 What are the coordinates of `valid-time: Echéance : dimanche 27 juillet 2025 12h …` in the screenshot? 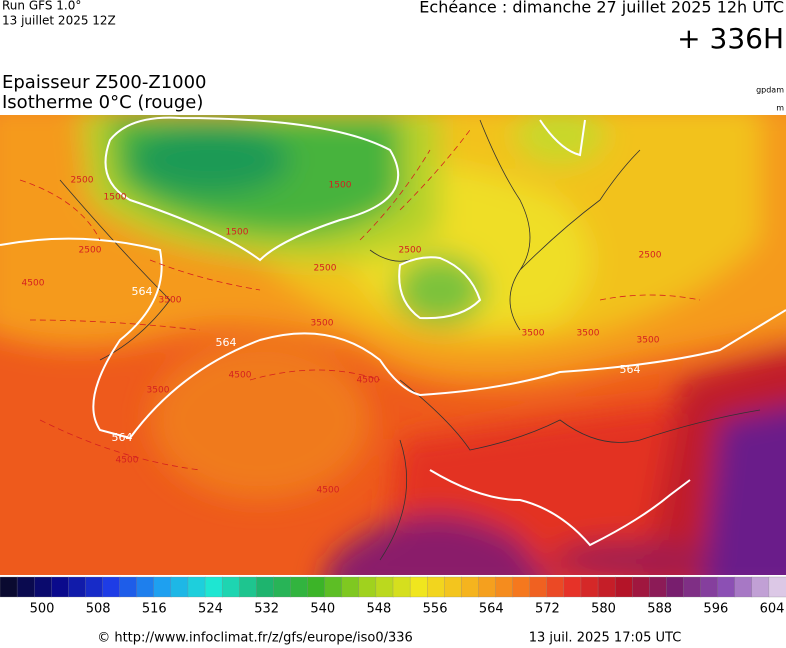 It's located at (601, 8).